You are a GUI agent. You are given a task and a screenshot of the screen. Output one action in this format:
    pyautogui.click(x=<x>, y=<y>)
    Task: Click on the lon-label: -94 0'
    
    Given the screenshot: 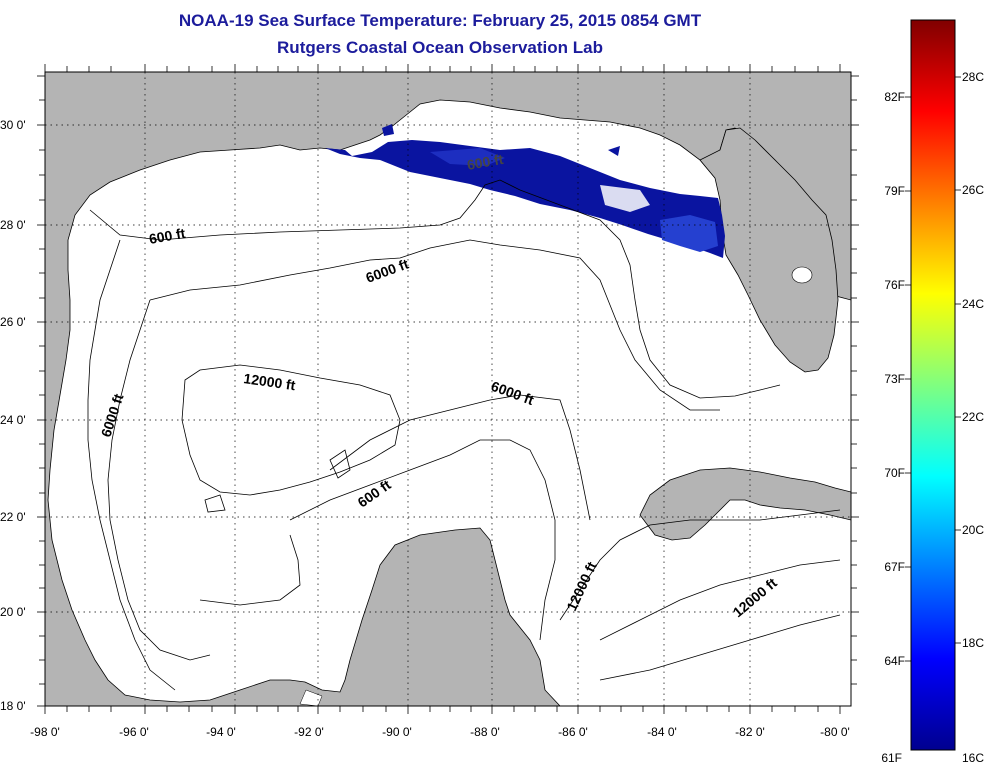 What is the action you would take?
    pyautogui.click(x=221, y=732)
    